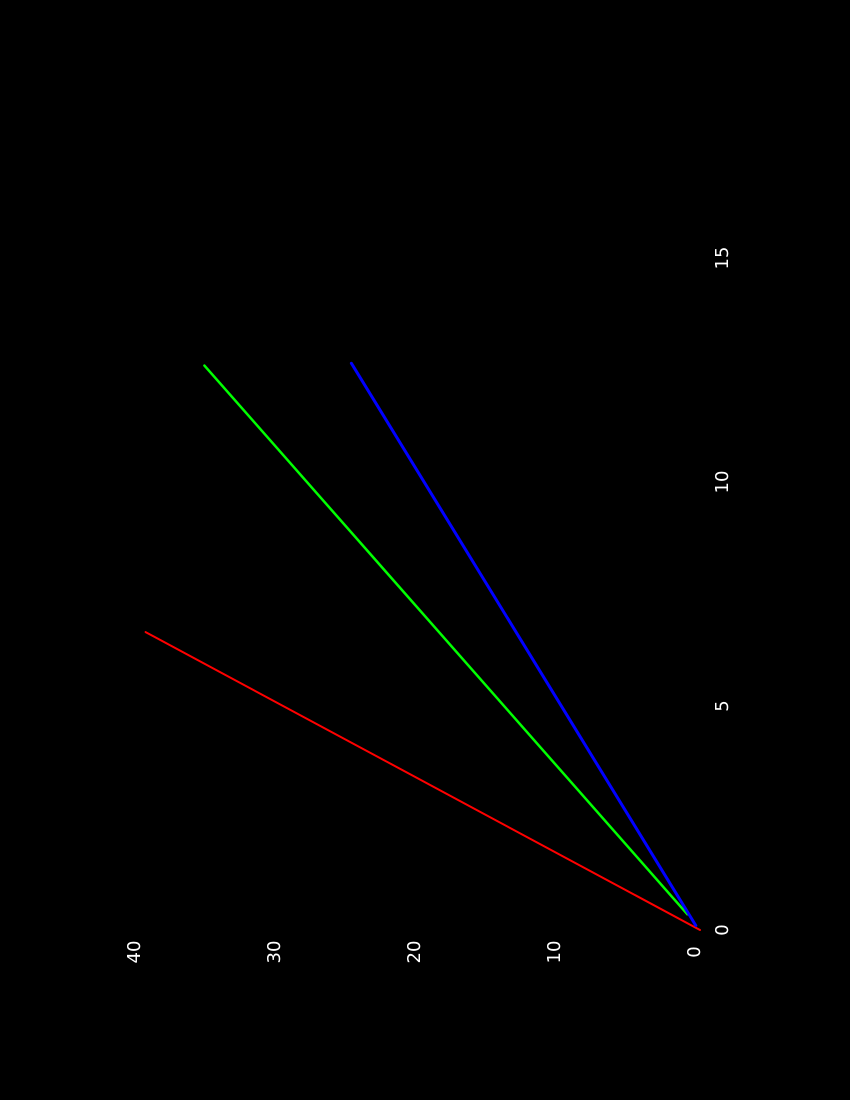  I want to click on x-tick-label: 5, so click(722, 705).